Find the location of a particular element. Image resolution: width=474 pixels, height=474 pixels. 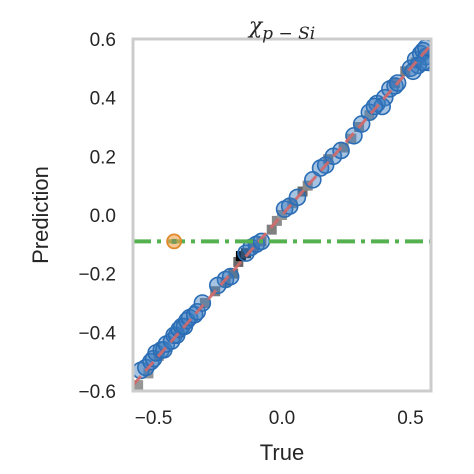

y-tick-label: 0.2 is located at coordinates (103, 157).